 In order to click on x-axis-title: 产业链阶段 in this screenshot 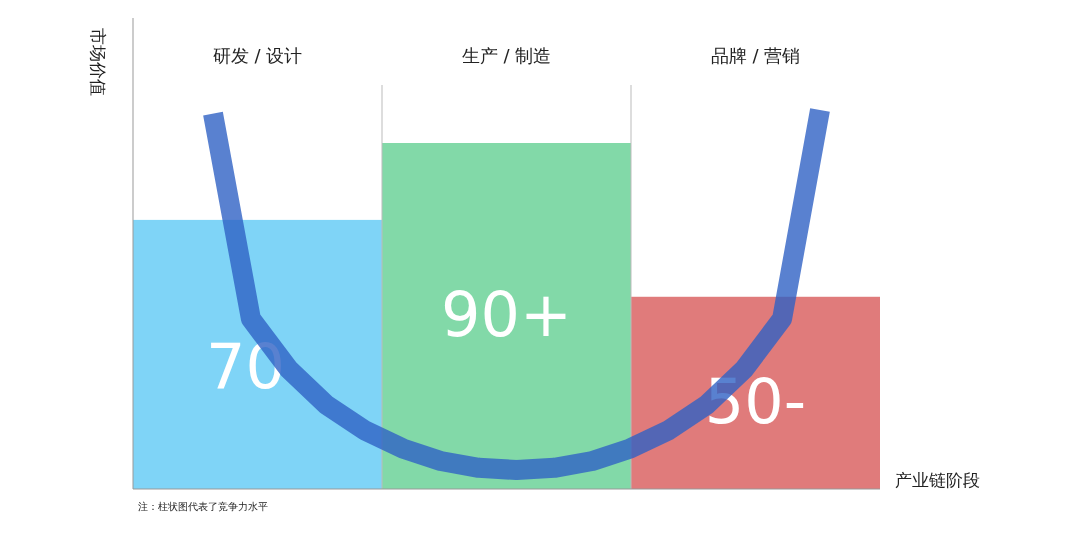, I will do `click(937, 480)`.